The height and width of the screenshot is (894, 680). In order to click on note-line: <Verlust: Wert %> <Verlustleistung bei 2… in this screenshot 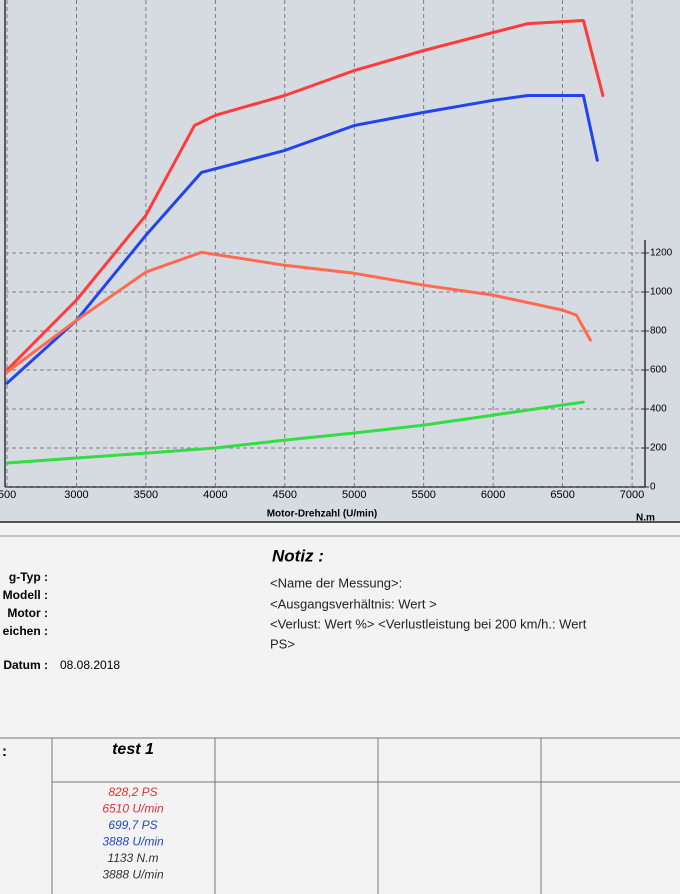, I will do `click(428, 623)`.